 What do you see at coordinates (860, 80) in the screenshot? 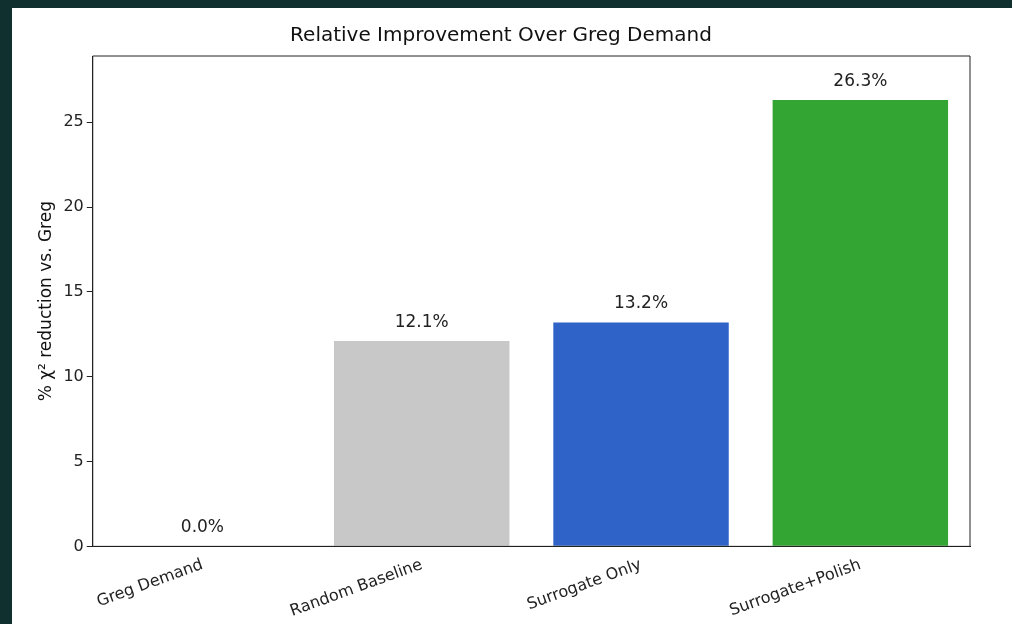
I see `data-label: 26.3%` at bounding box center [860, 80].